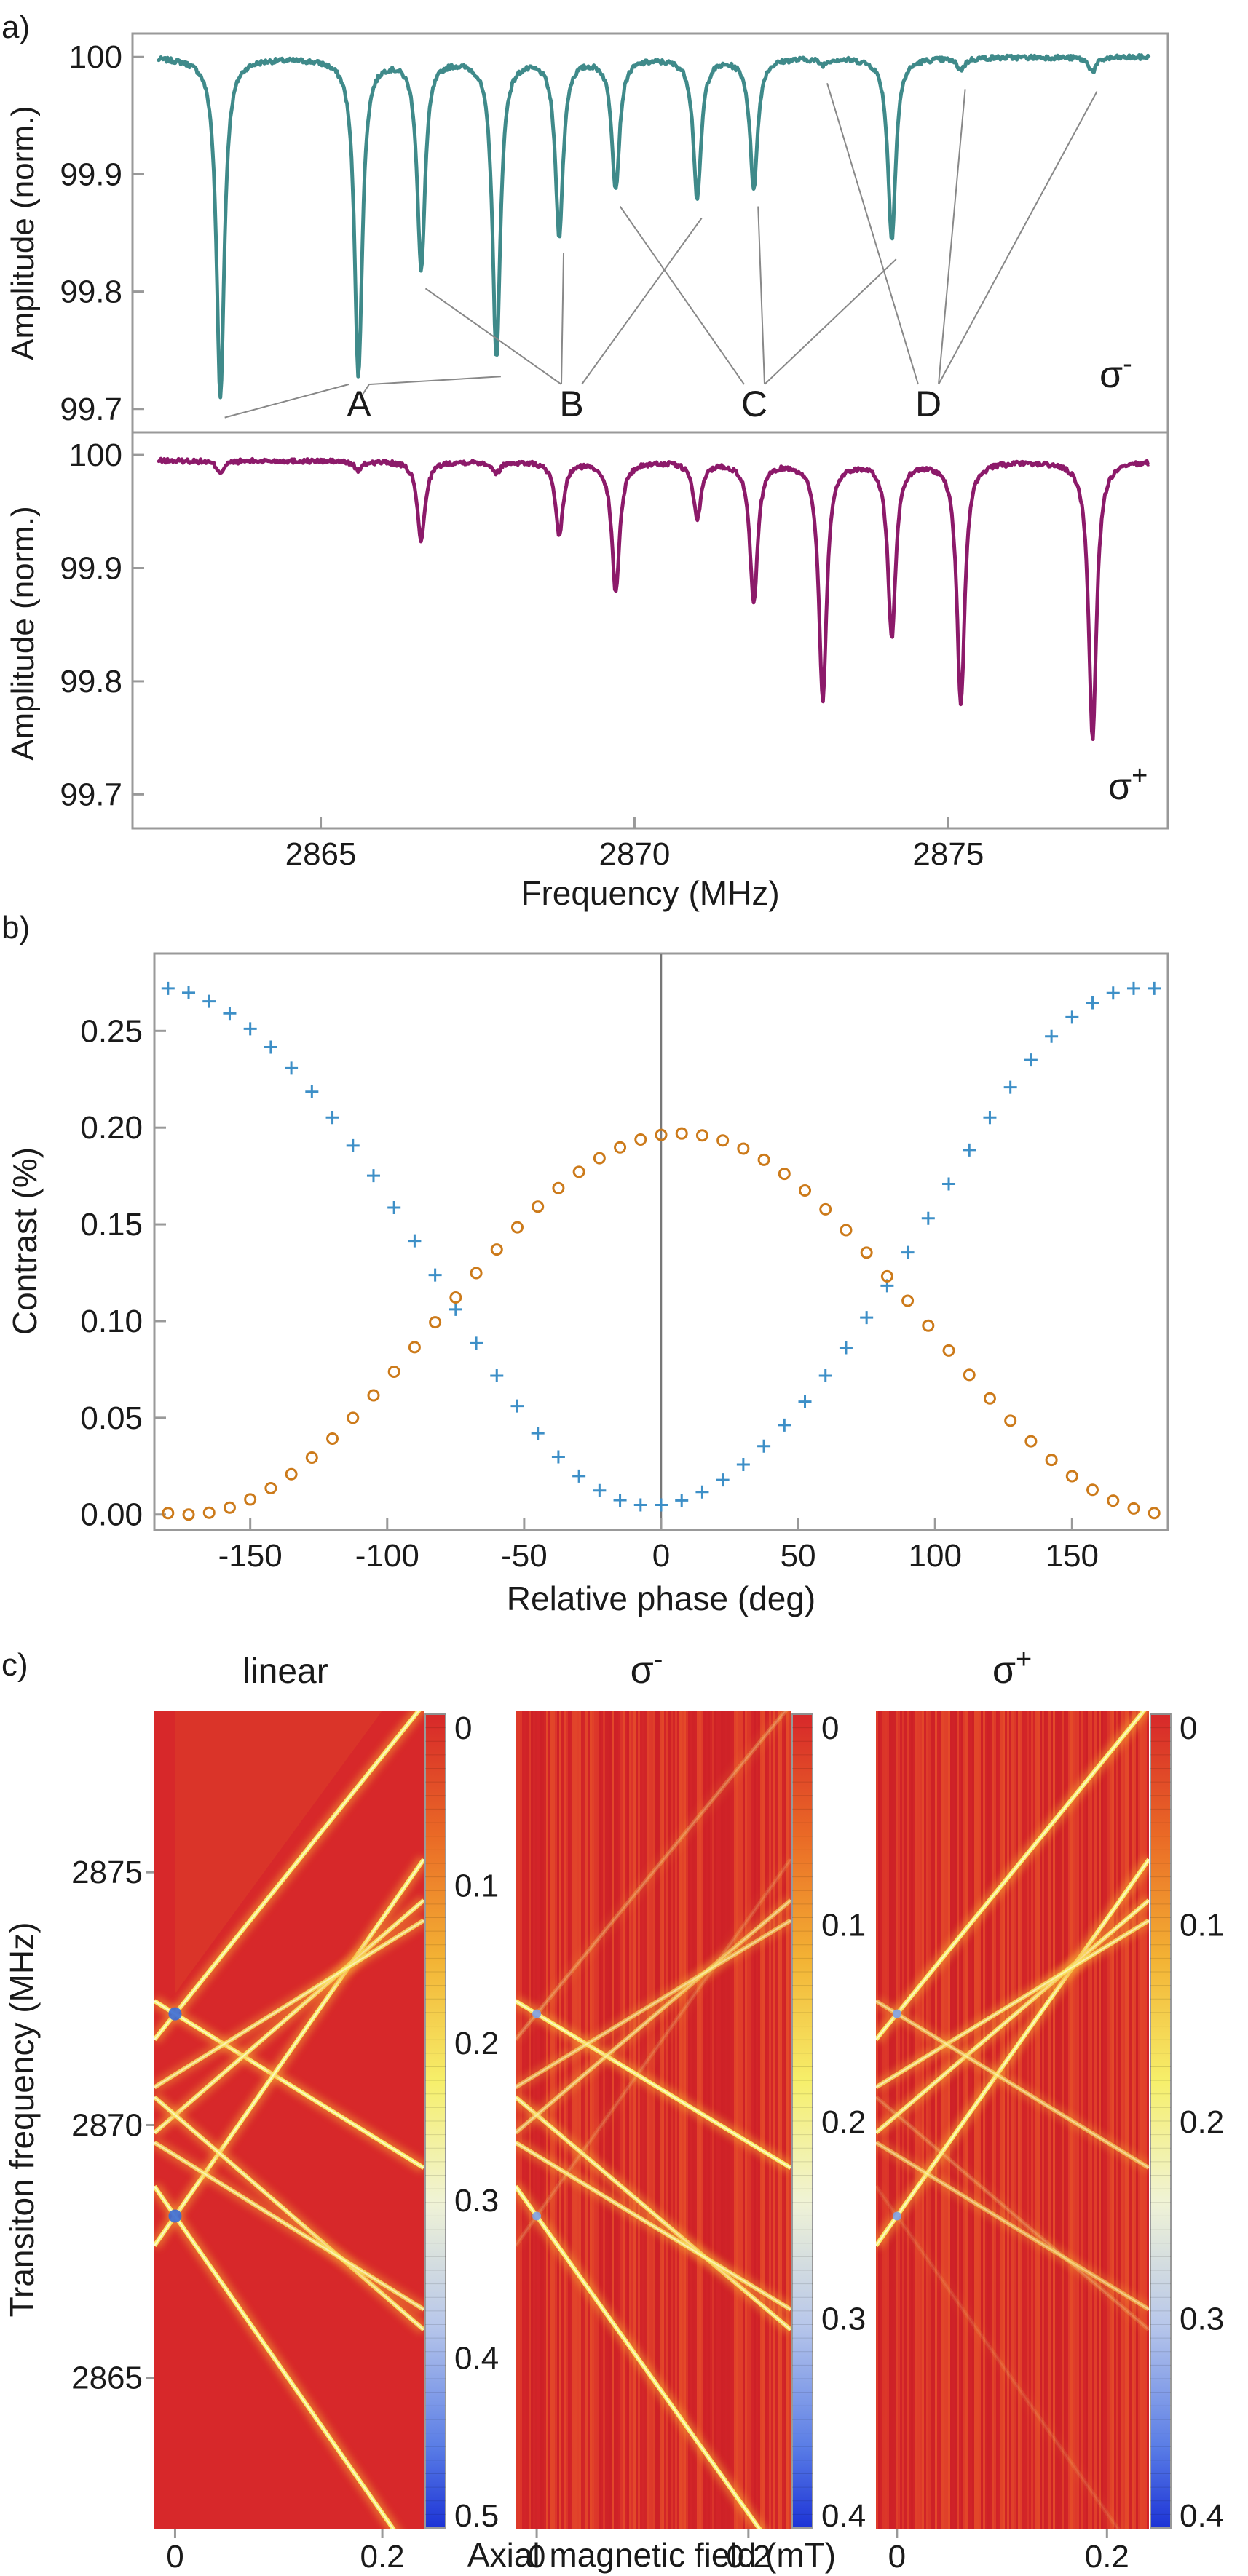 The height and width of the screenshot is (2576, 1248). I want to click on group-leader-lines, so click(661, 251).